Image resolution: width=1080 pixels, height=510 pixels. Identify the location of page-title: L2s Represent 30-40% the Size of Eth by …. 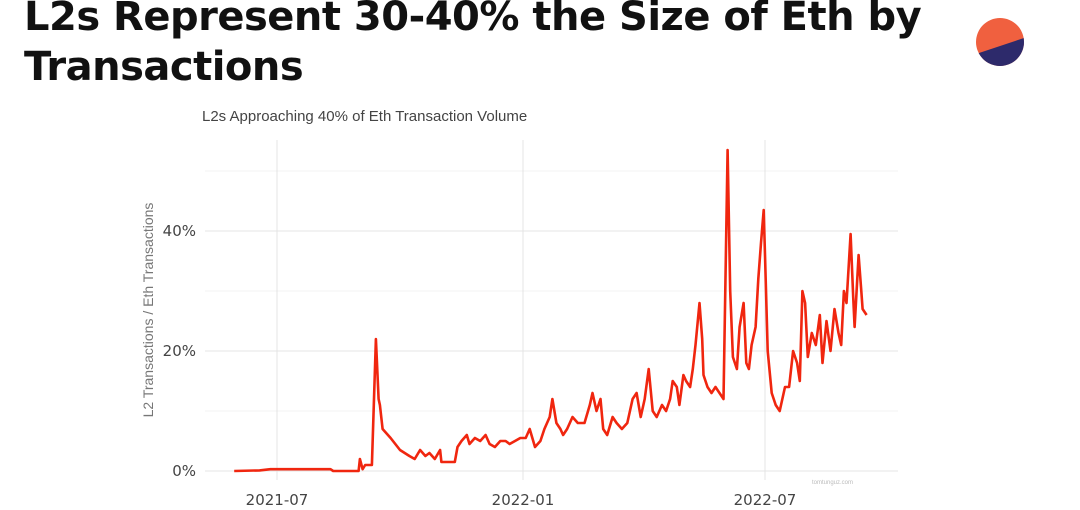
(473, 46).